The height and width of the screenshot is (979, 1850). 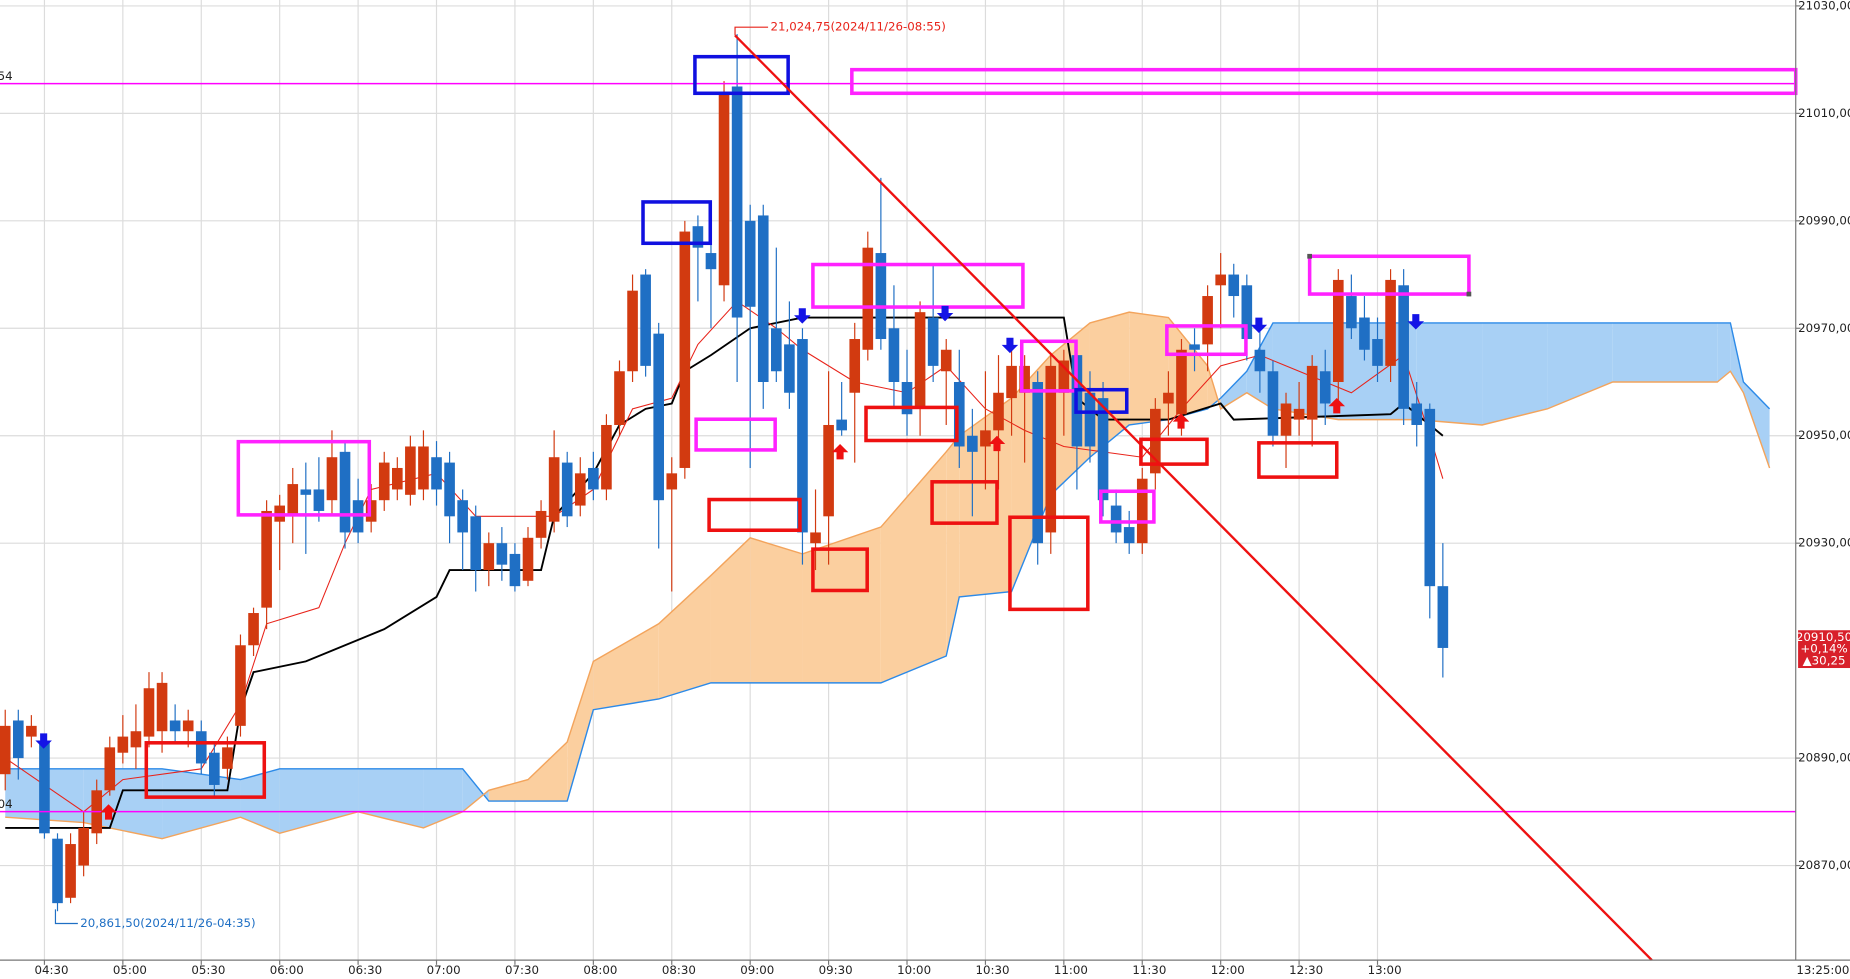 I want to click on x-tick-label: 06:00, so click(x=287, y=970).